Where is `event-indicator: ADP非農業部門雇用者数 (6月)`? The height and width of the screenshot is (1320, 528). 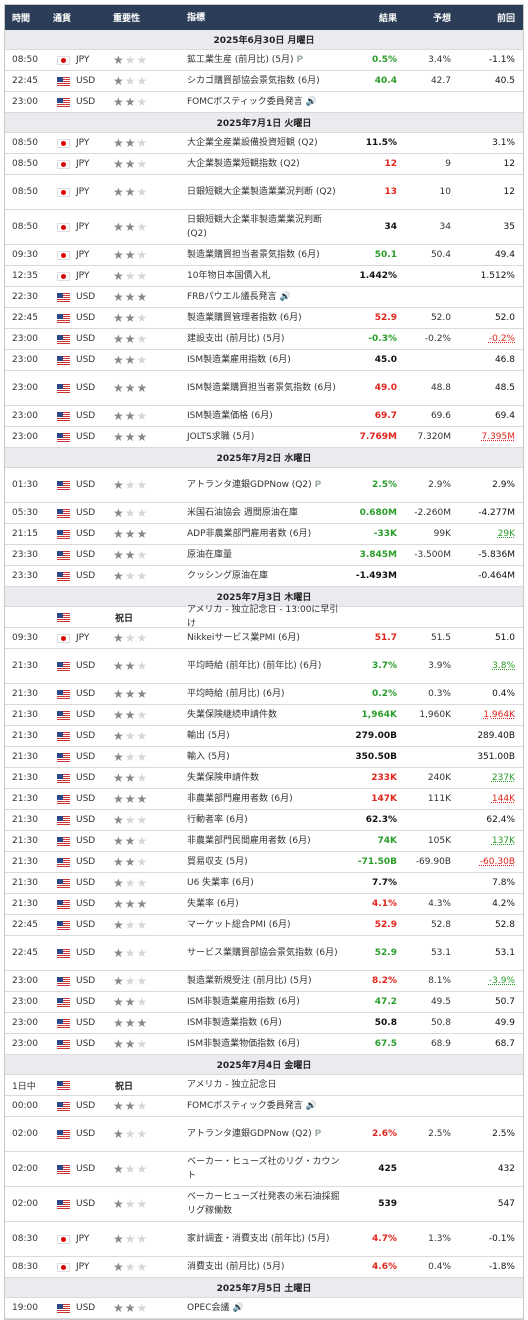 event-indicator: ADP非農業部門雇用者数 (6月) is located at coordinates (263, 534).